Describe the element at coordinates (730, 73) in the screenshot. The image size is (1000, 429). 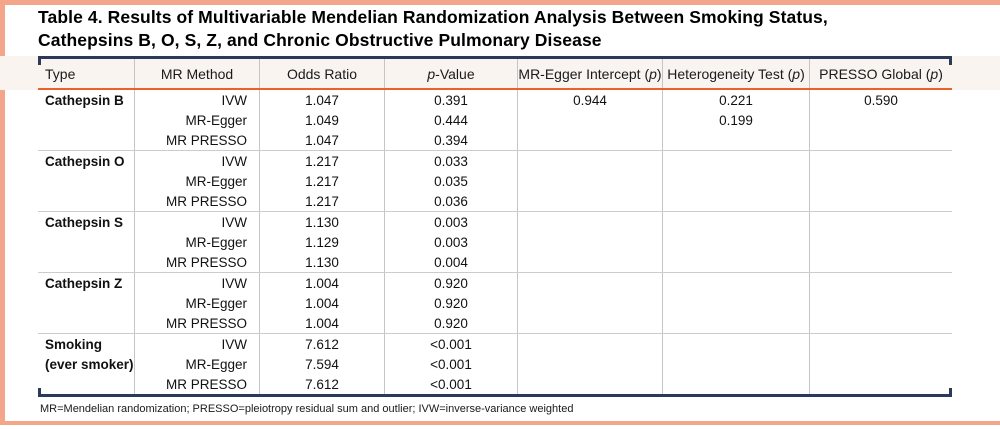
I see `column-header-text: Heterogeneity Test (` at that location.